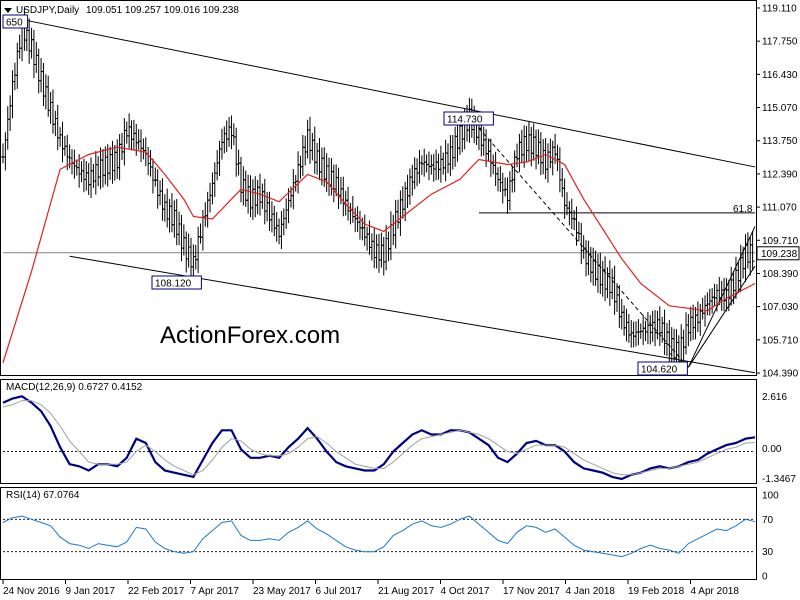  What do you see at coordinates (780, 307) in the screenshot?
I see `price-axis-label: 107.030` at bounding box center [780, 307].